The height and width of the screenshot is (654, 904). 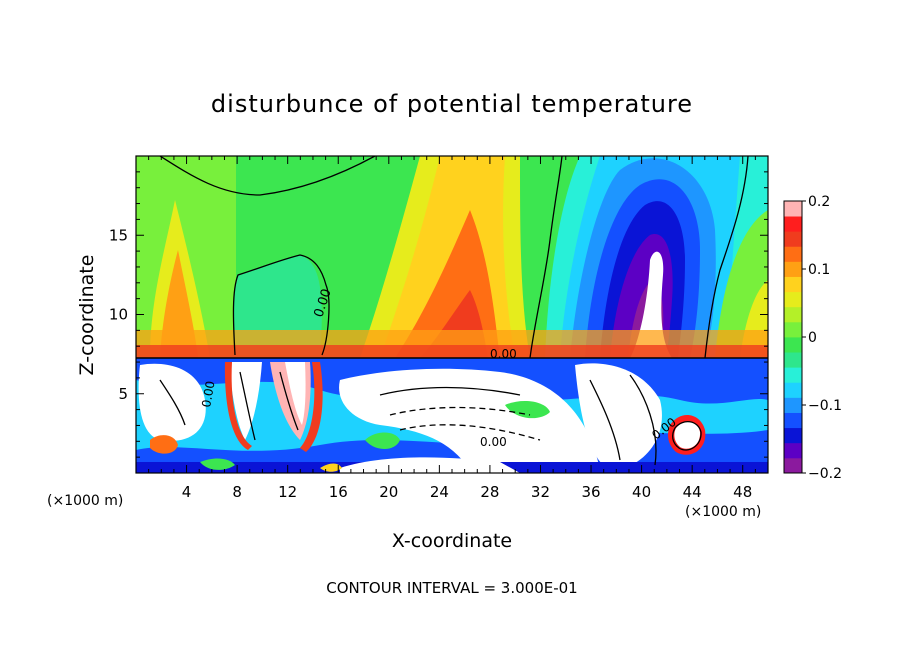 I want to click on stratification-band-core, so click(x=452, y=351).